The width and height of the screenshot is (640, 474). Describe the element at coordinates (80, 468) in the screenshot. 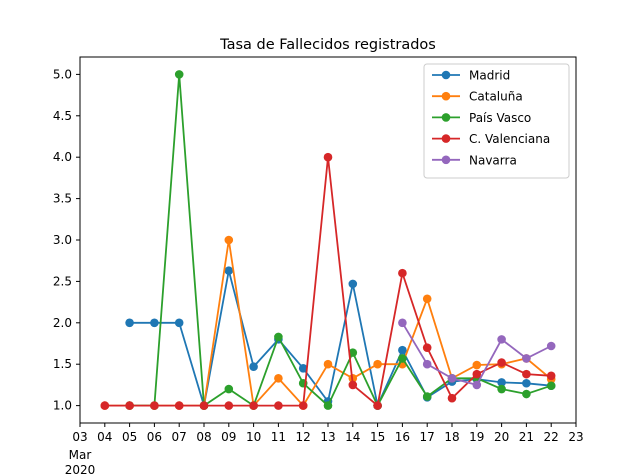

I see `x-tick-sublabel: 2020` at that location.